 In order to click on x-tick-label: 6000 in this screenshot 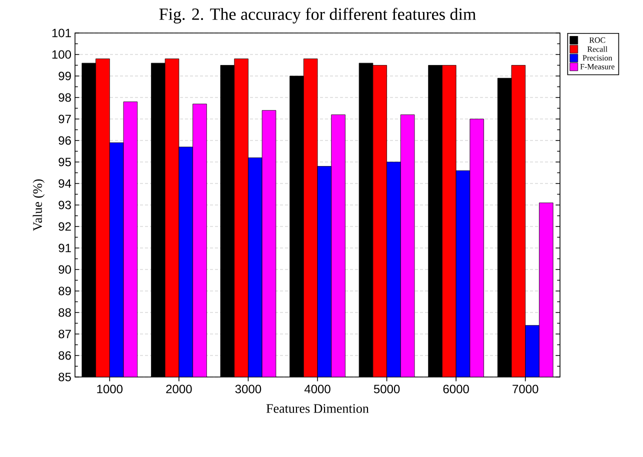, I will do `click(456, 389)`.